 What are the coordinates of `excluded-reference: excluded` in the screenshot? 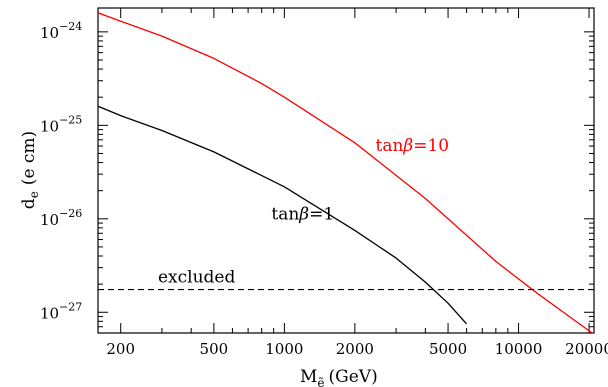 It's located at (346, 279).